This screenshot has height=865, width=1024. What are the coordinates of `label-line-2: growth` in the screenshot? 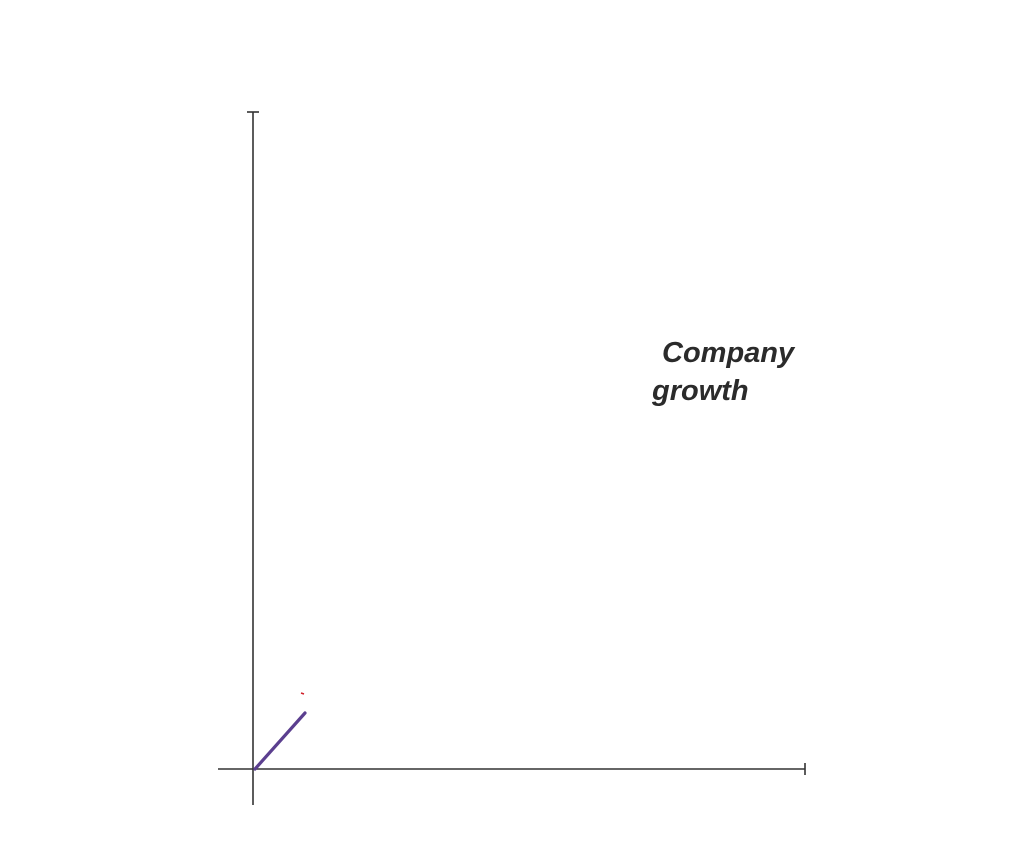 It's located at (700, 391).